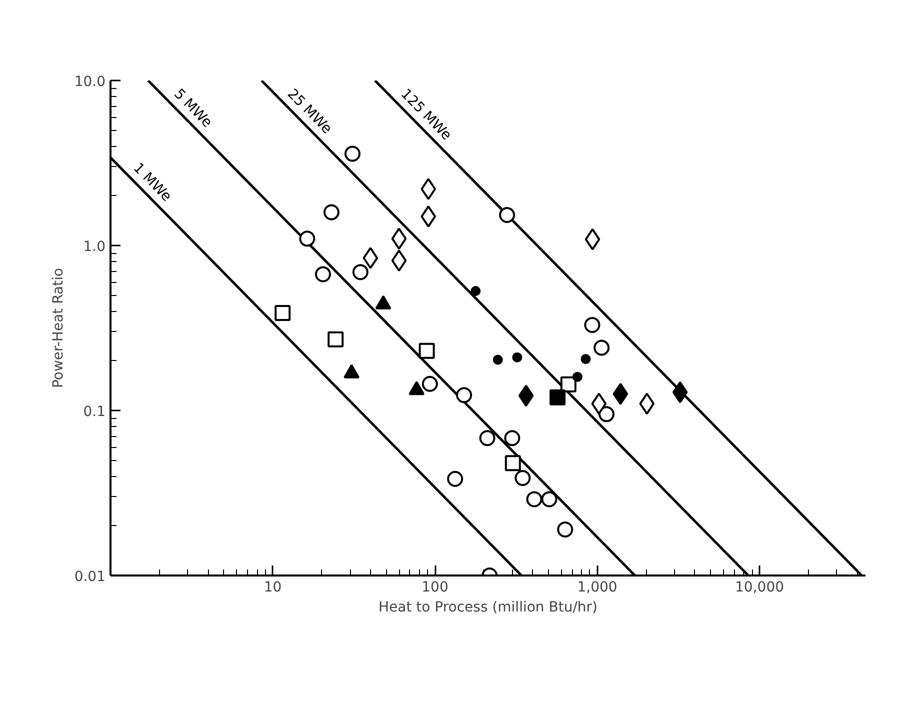 This screenshot has width=909, height=718. Describe the element at coordinates (90, 82) in the screenshot. I see `y-tick-label: 10.0` at that location.